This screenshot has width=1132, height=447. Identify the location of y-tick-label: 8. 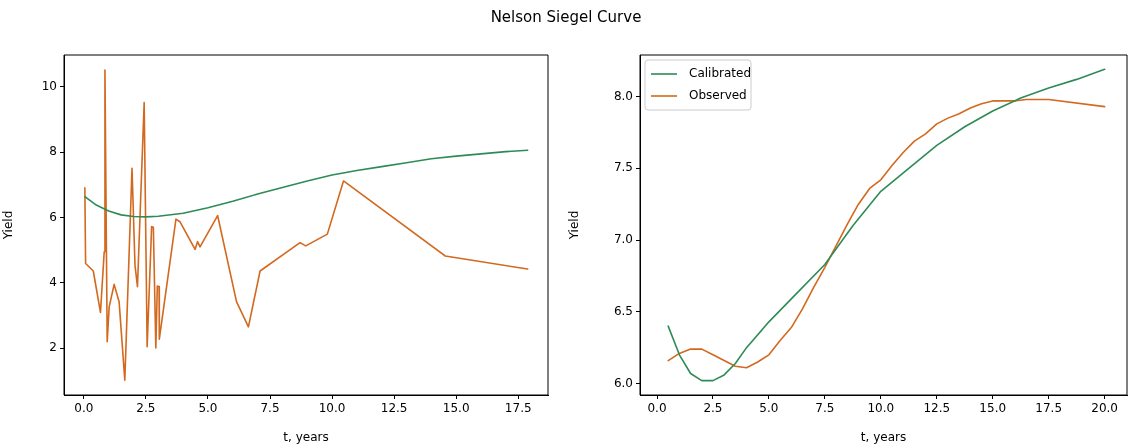
(53, 151).